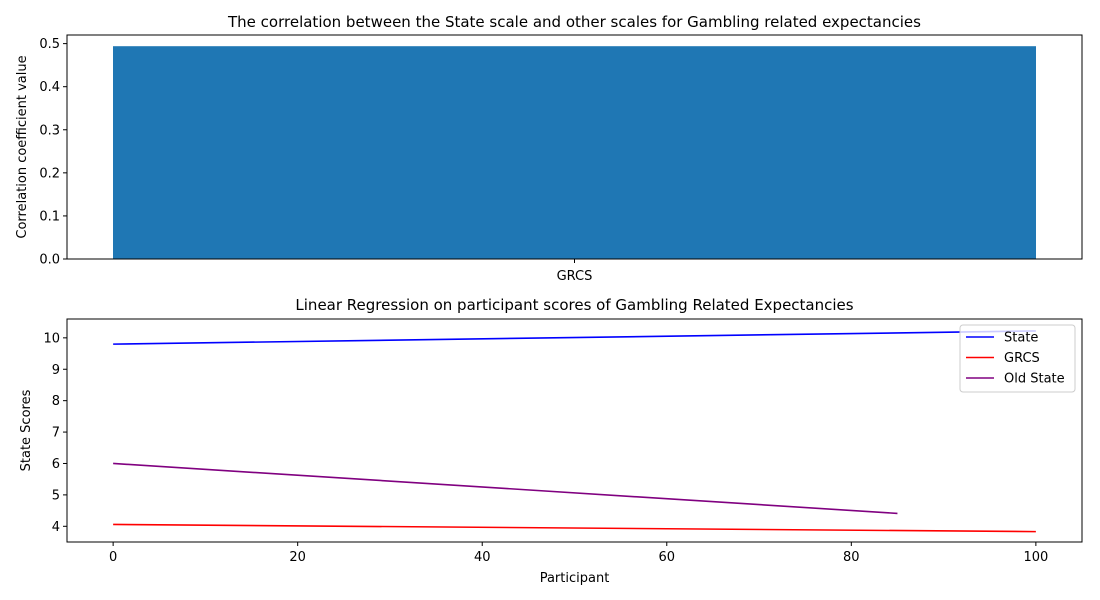 Image resolution: width=1100 pixels, height=600 pixels. I want to click on x-tick-label: 20, so click(297, 557).